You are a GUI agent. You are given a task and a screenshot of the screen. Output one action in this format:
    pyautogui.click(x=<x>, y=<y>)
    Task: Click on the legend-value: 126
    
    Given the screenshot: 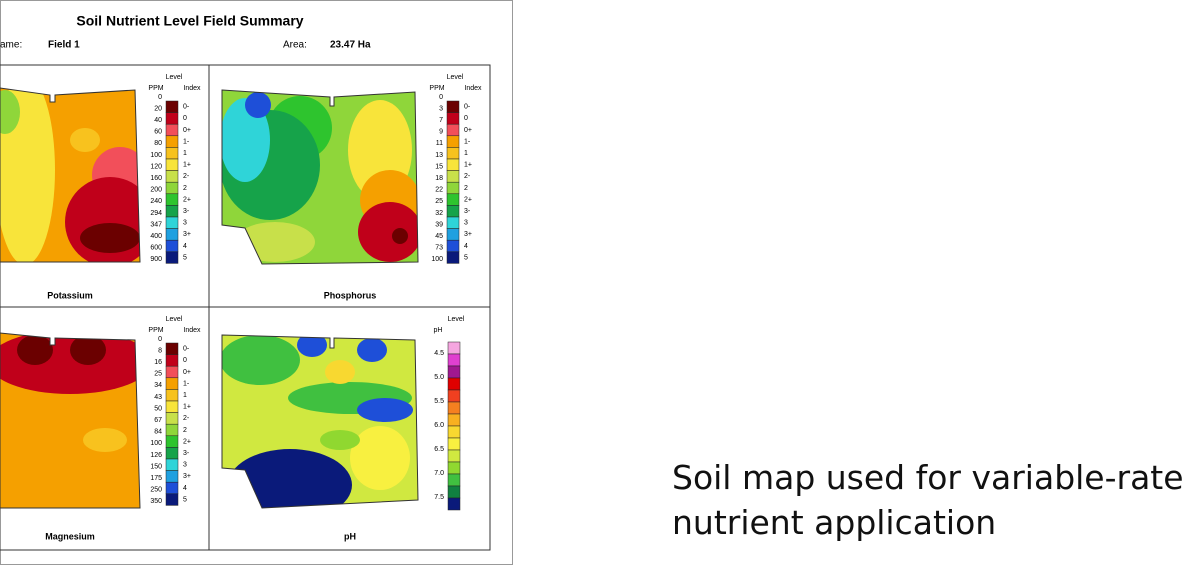 What is the action you would take?
    pyautogui.click(x=156, y=455)
    